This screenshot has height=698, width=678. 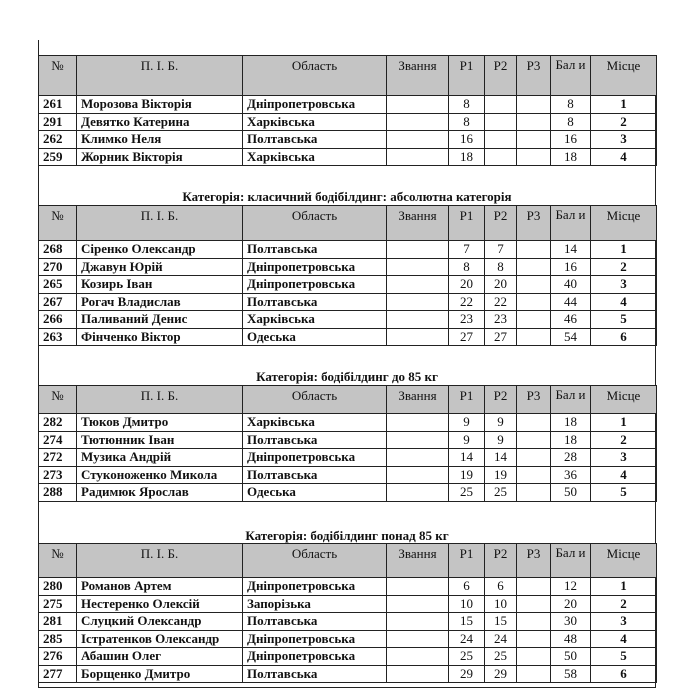 What do you see at coordinates (570, 139) in the screenshot?
I see `points-cell: 16` at bounding box center [570, 139].